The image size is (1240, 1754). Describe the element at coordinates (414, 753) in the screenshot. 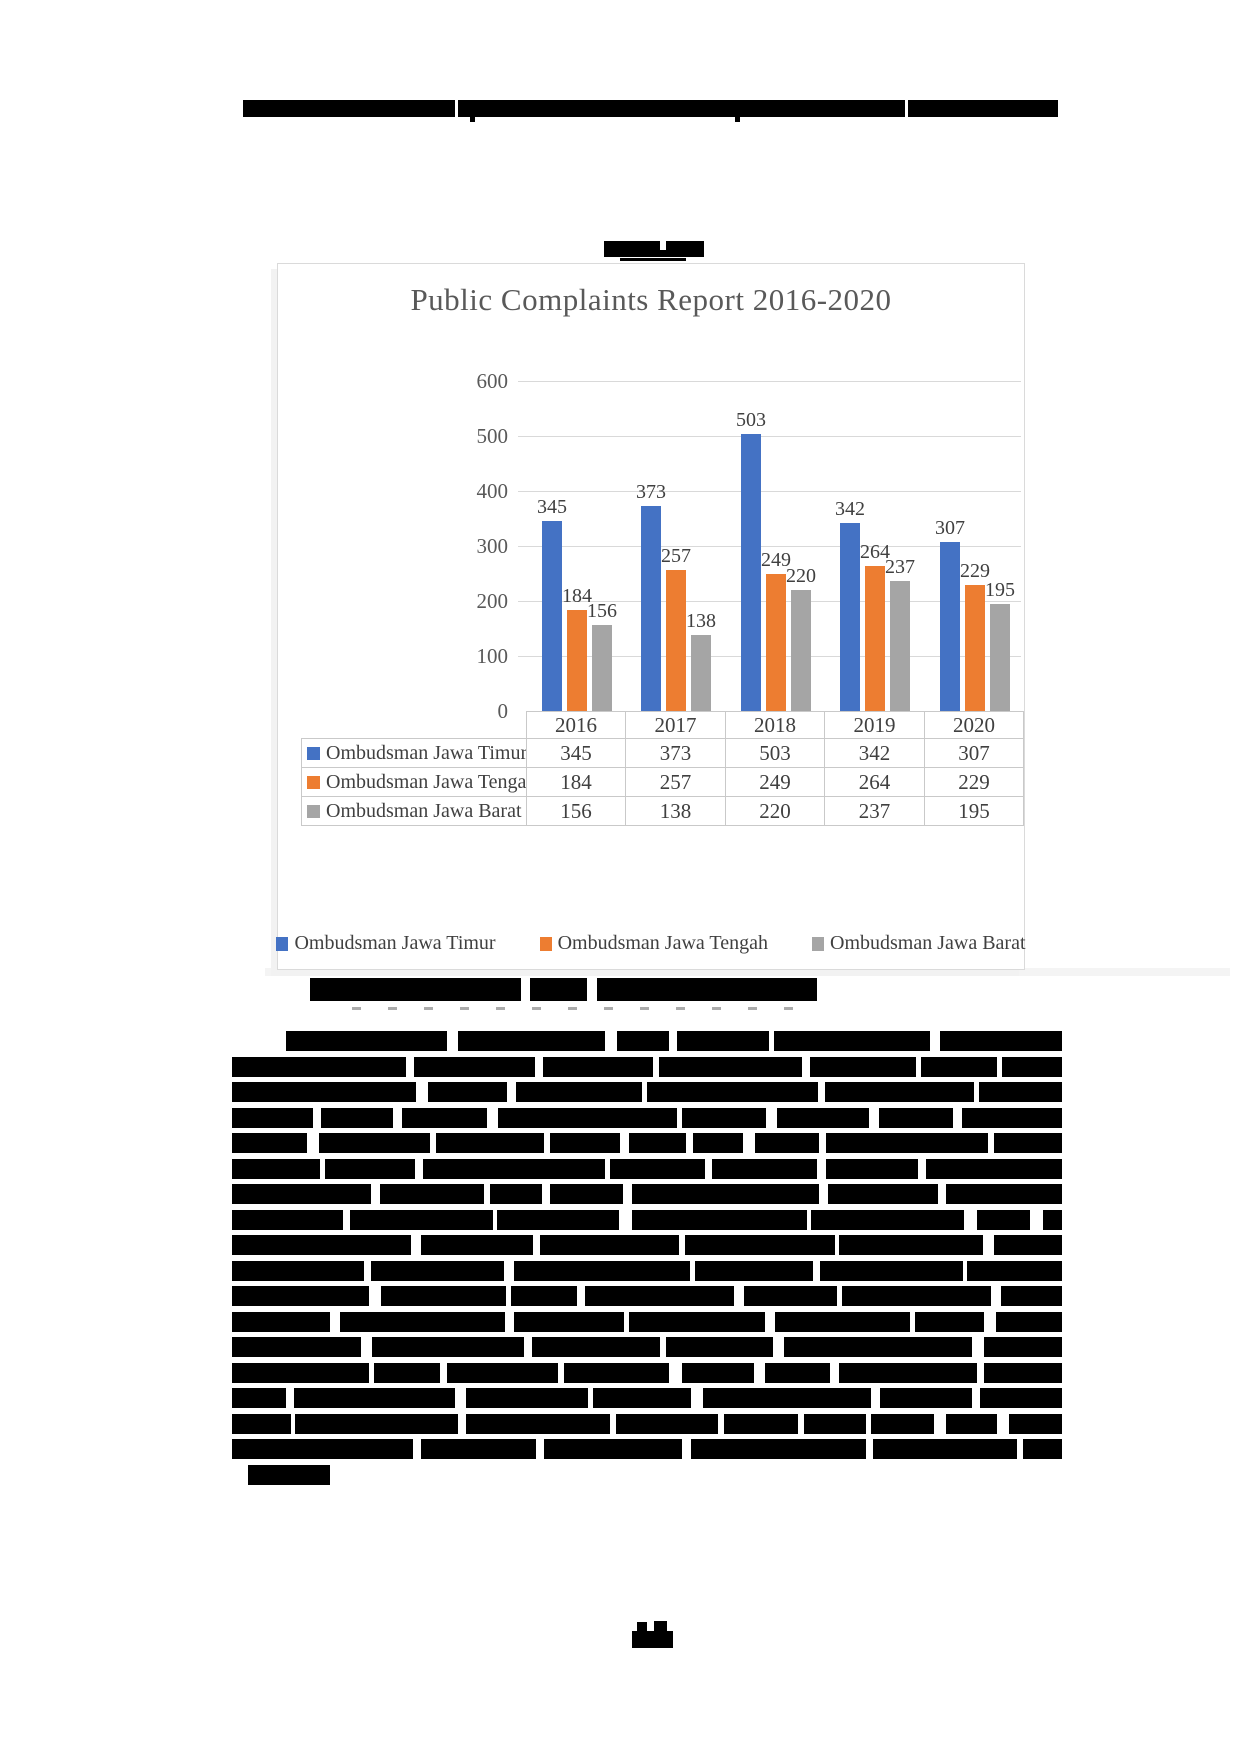

I see `table-series-label: Ombudsman Jawa Timur` at that location.